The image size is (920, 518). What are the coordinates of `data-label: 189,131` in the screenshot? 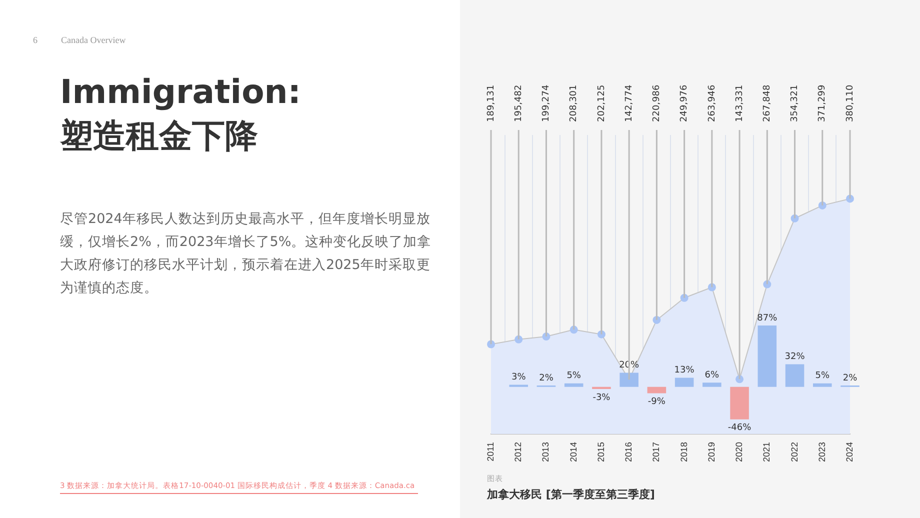 It's located at (491, 103).